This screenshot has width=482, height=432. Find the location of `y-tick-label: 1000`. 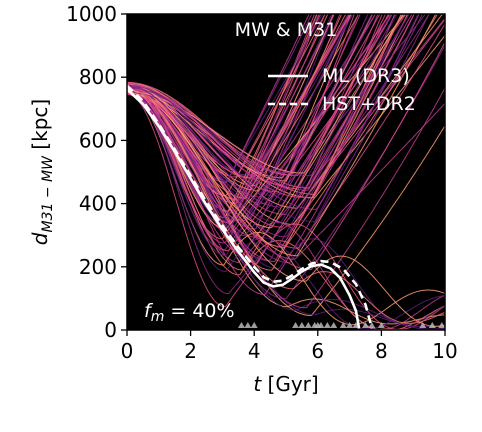

y-tick-label: 1000 is located at coordinates (91, 14).